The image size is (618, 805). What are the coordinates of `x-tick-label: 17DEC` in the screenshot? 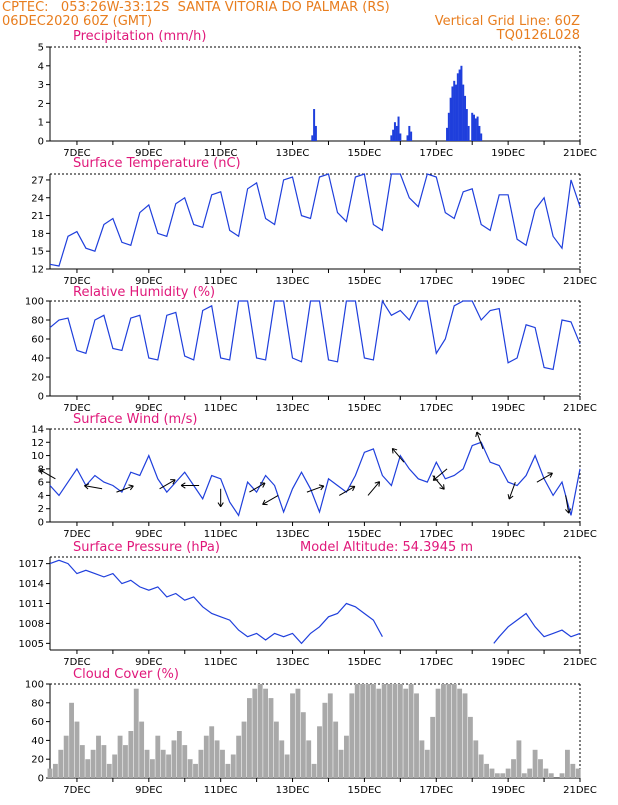 It's located at (436, 153).